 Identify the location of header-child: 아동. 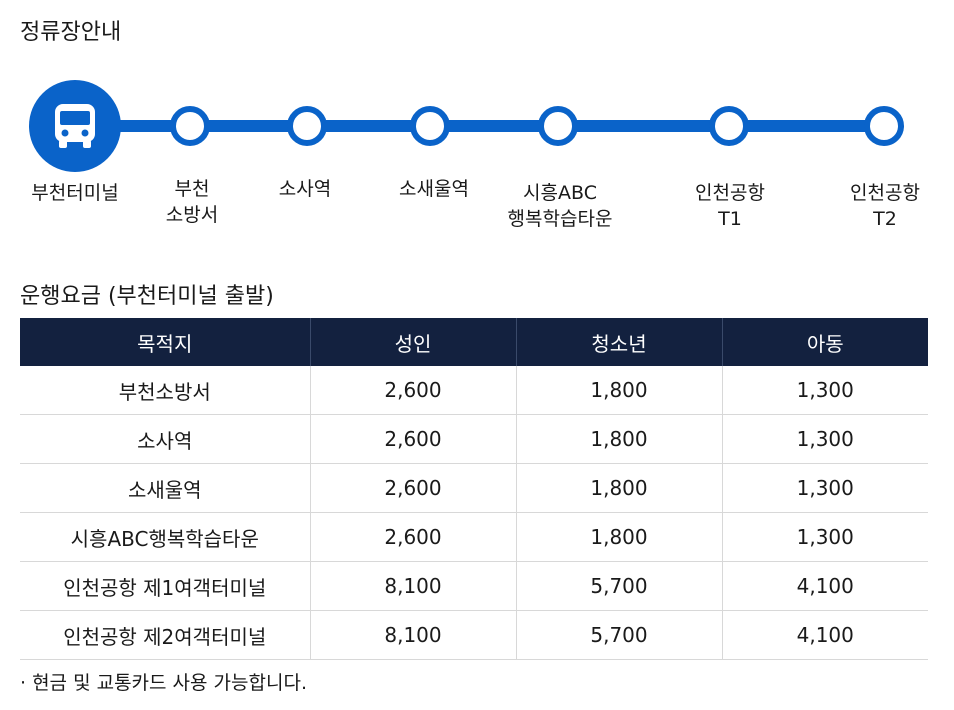
(824, 342).